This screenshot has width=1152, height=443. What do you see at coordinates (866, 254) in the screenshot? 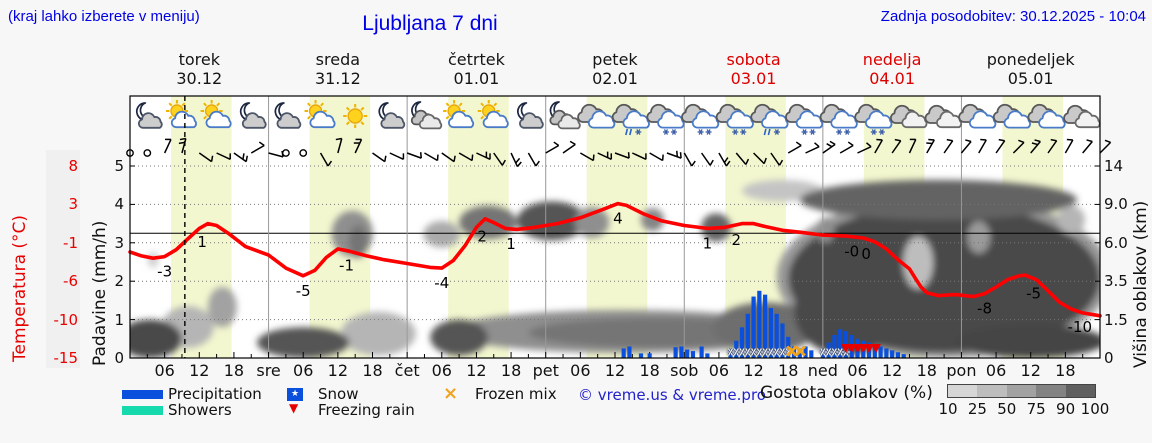
I see `temperature-value-label: 0` at bounding box center [866, 254].